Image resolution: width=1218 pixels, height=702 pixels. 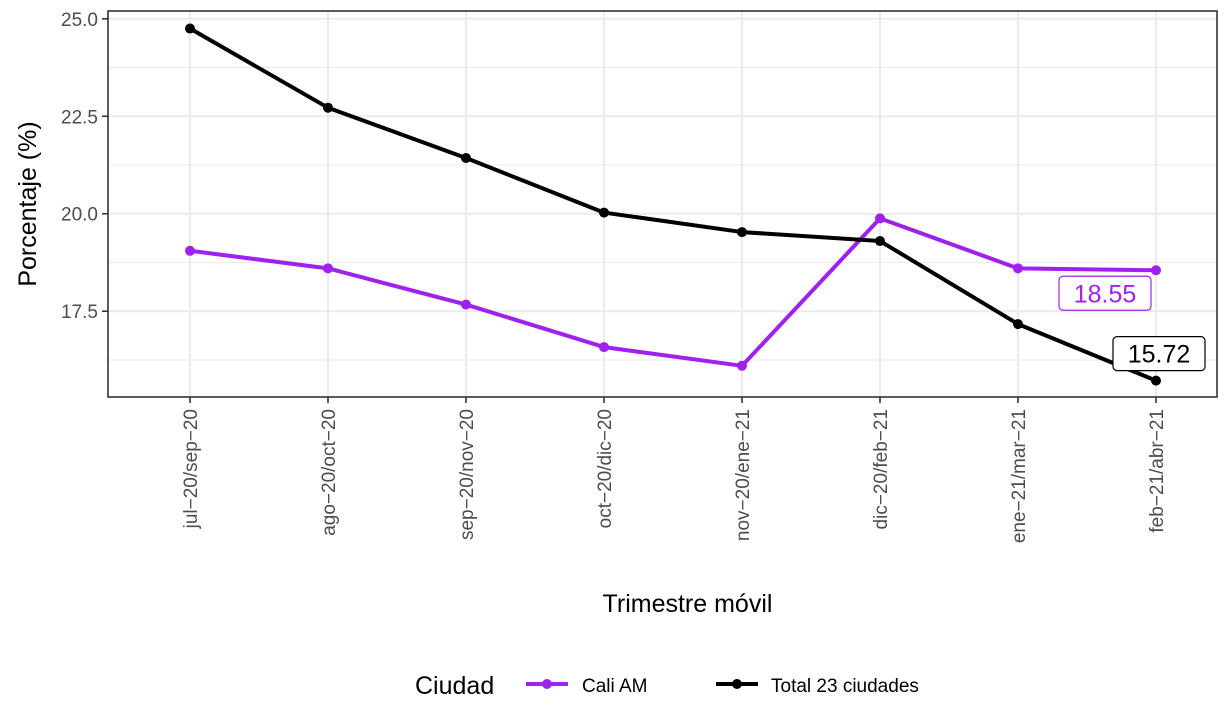 What do you see at coordinates (667, 686) in the screenshot?
I see `legend: Ciudad Cali AM Total 23 ciudades` at bounding box center [667, 686].